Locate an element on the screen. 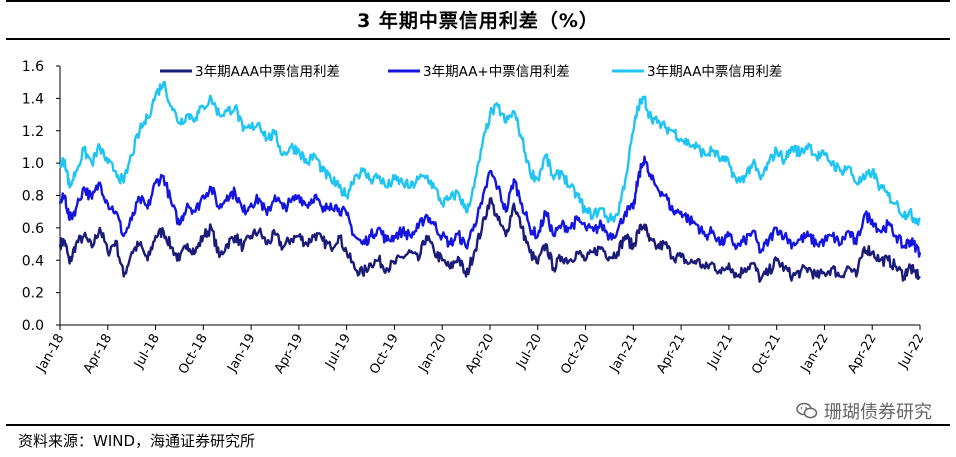 The image size is (956, 457). y-tick-label: 0.8 is located at coordinates (33, 197).